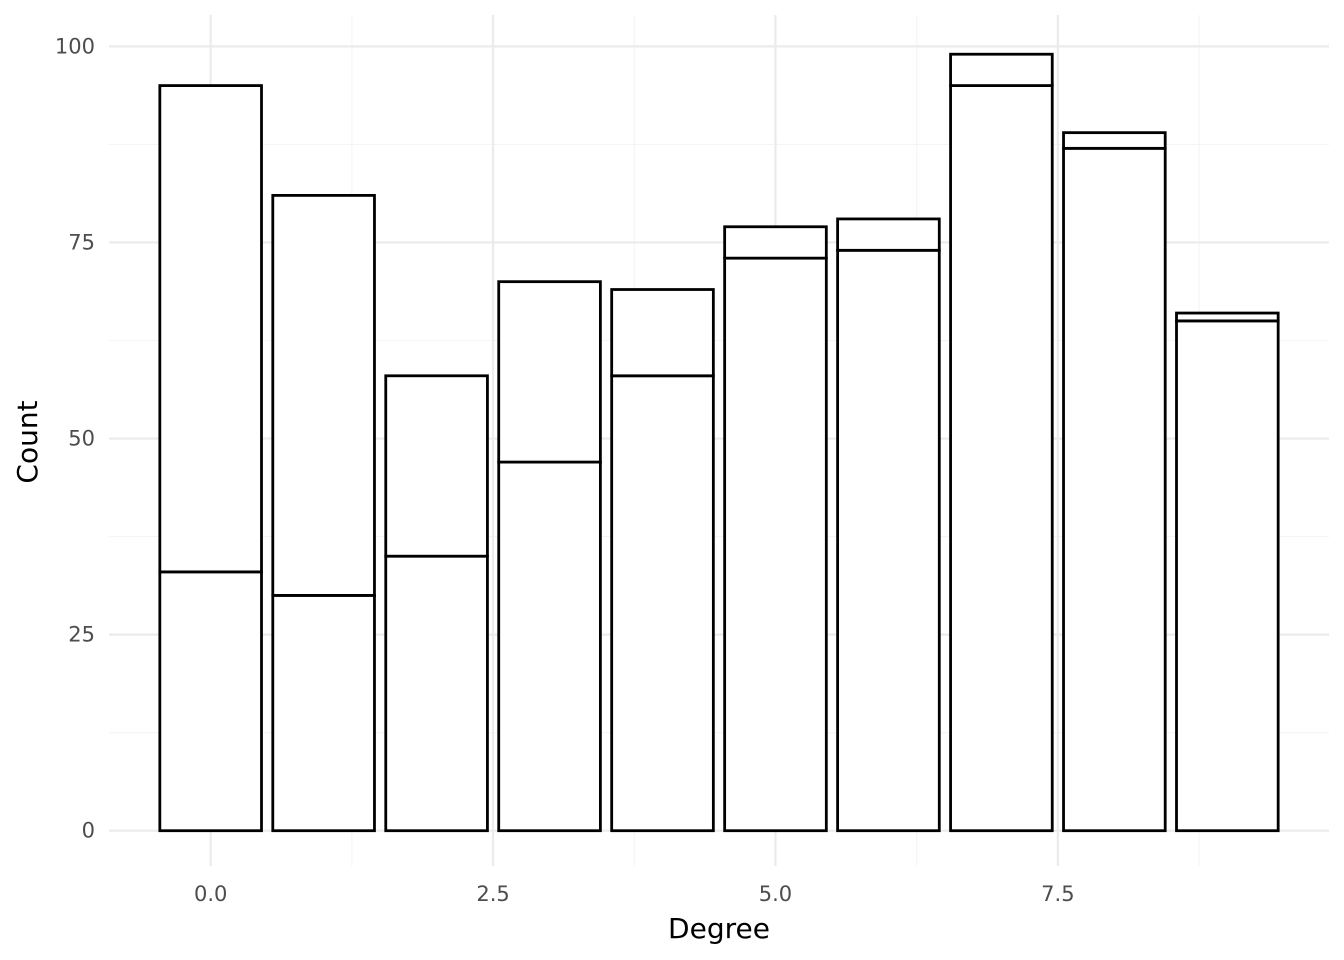  Describe the element at coordinates (81, 635) in the screenshot. I see `y-tick-label: 25` at that location.